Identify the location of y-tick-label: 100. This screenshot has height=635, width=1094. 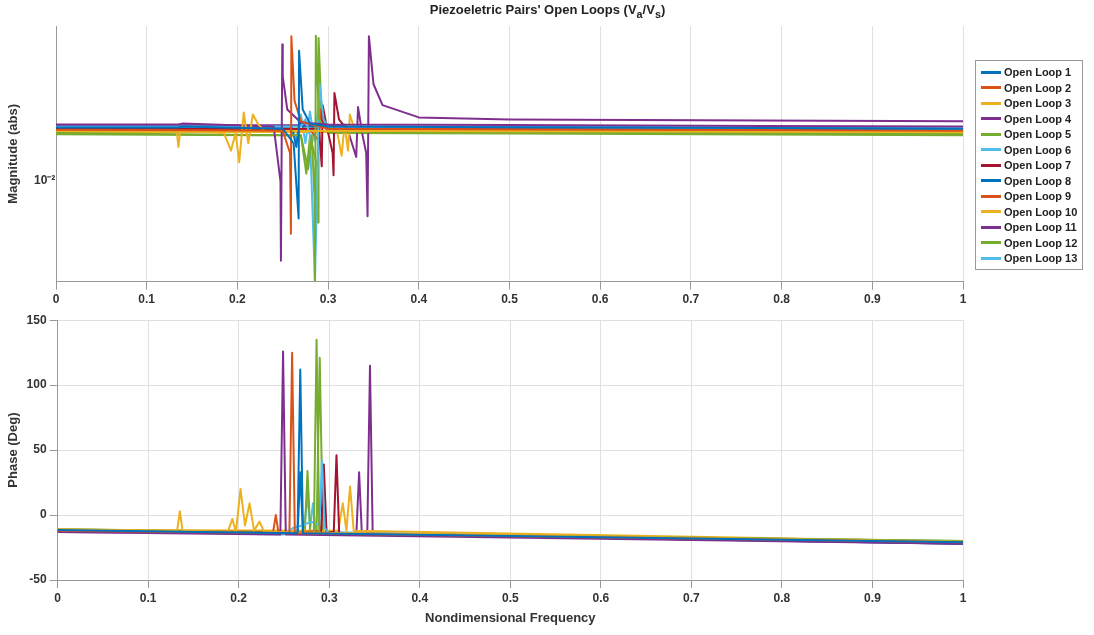
(36, 384).